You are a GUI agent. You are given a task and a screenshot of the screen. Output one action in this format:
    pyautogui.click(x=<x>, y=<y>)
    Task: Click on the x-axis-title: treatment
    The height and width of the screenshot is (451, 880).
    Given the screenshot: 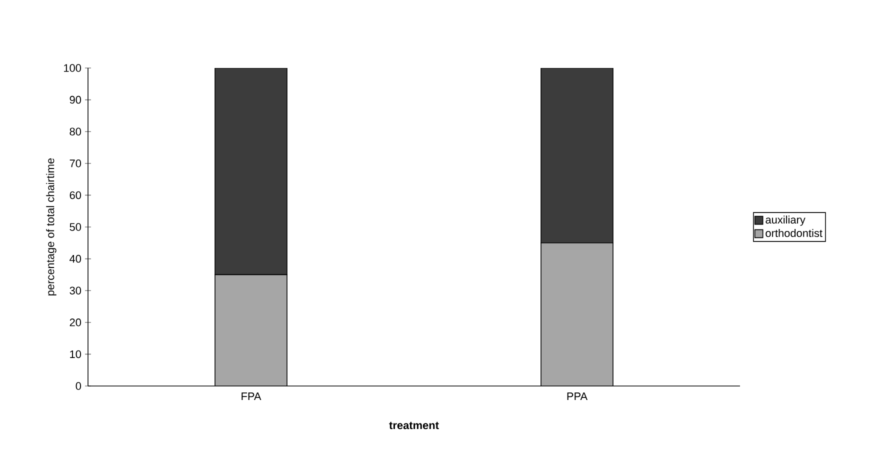 What is the action you would take?
    pyautogui.click(x=414, y=426)
    